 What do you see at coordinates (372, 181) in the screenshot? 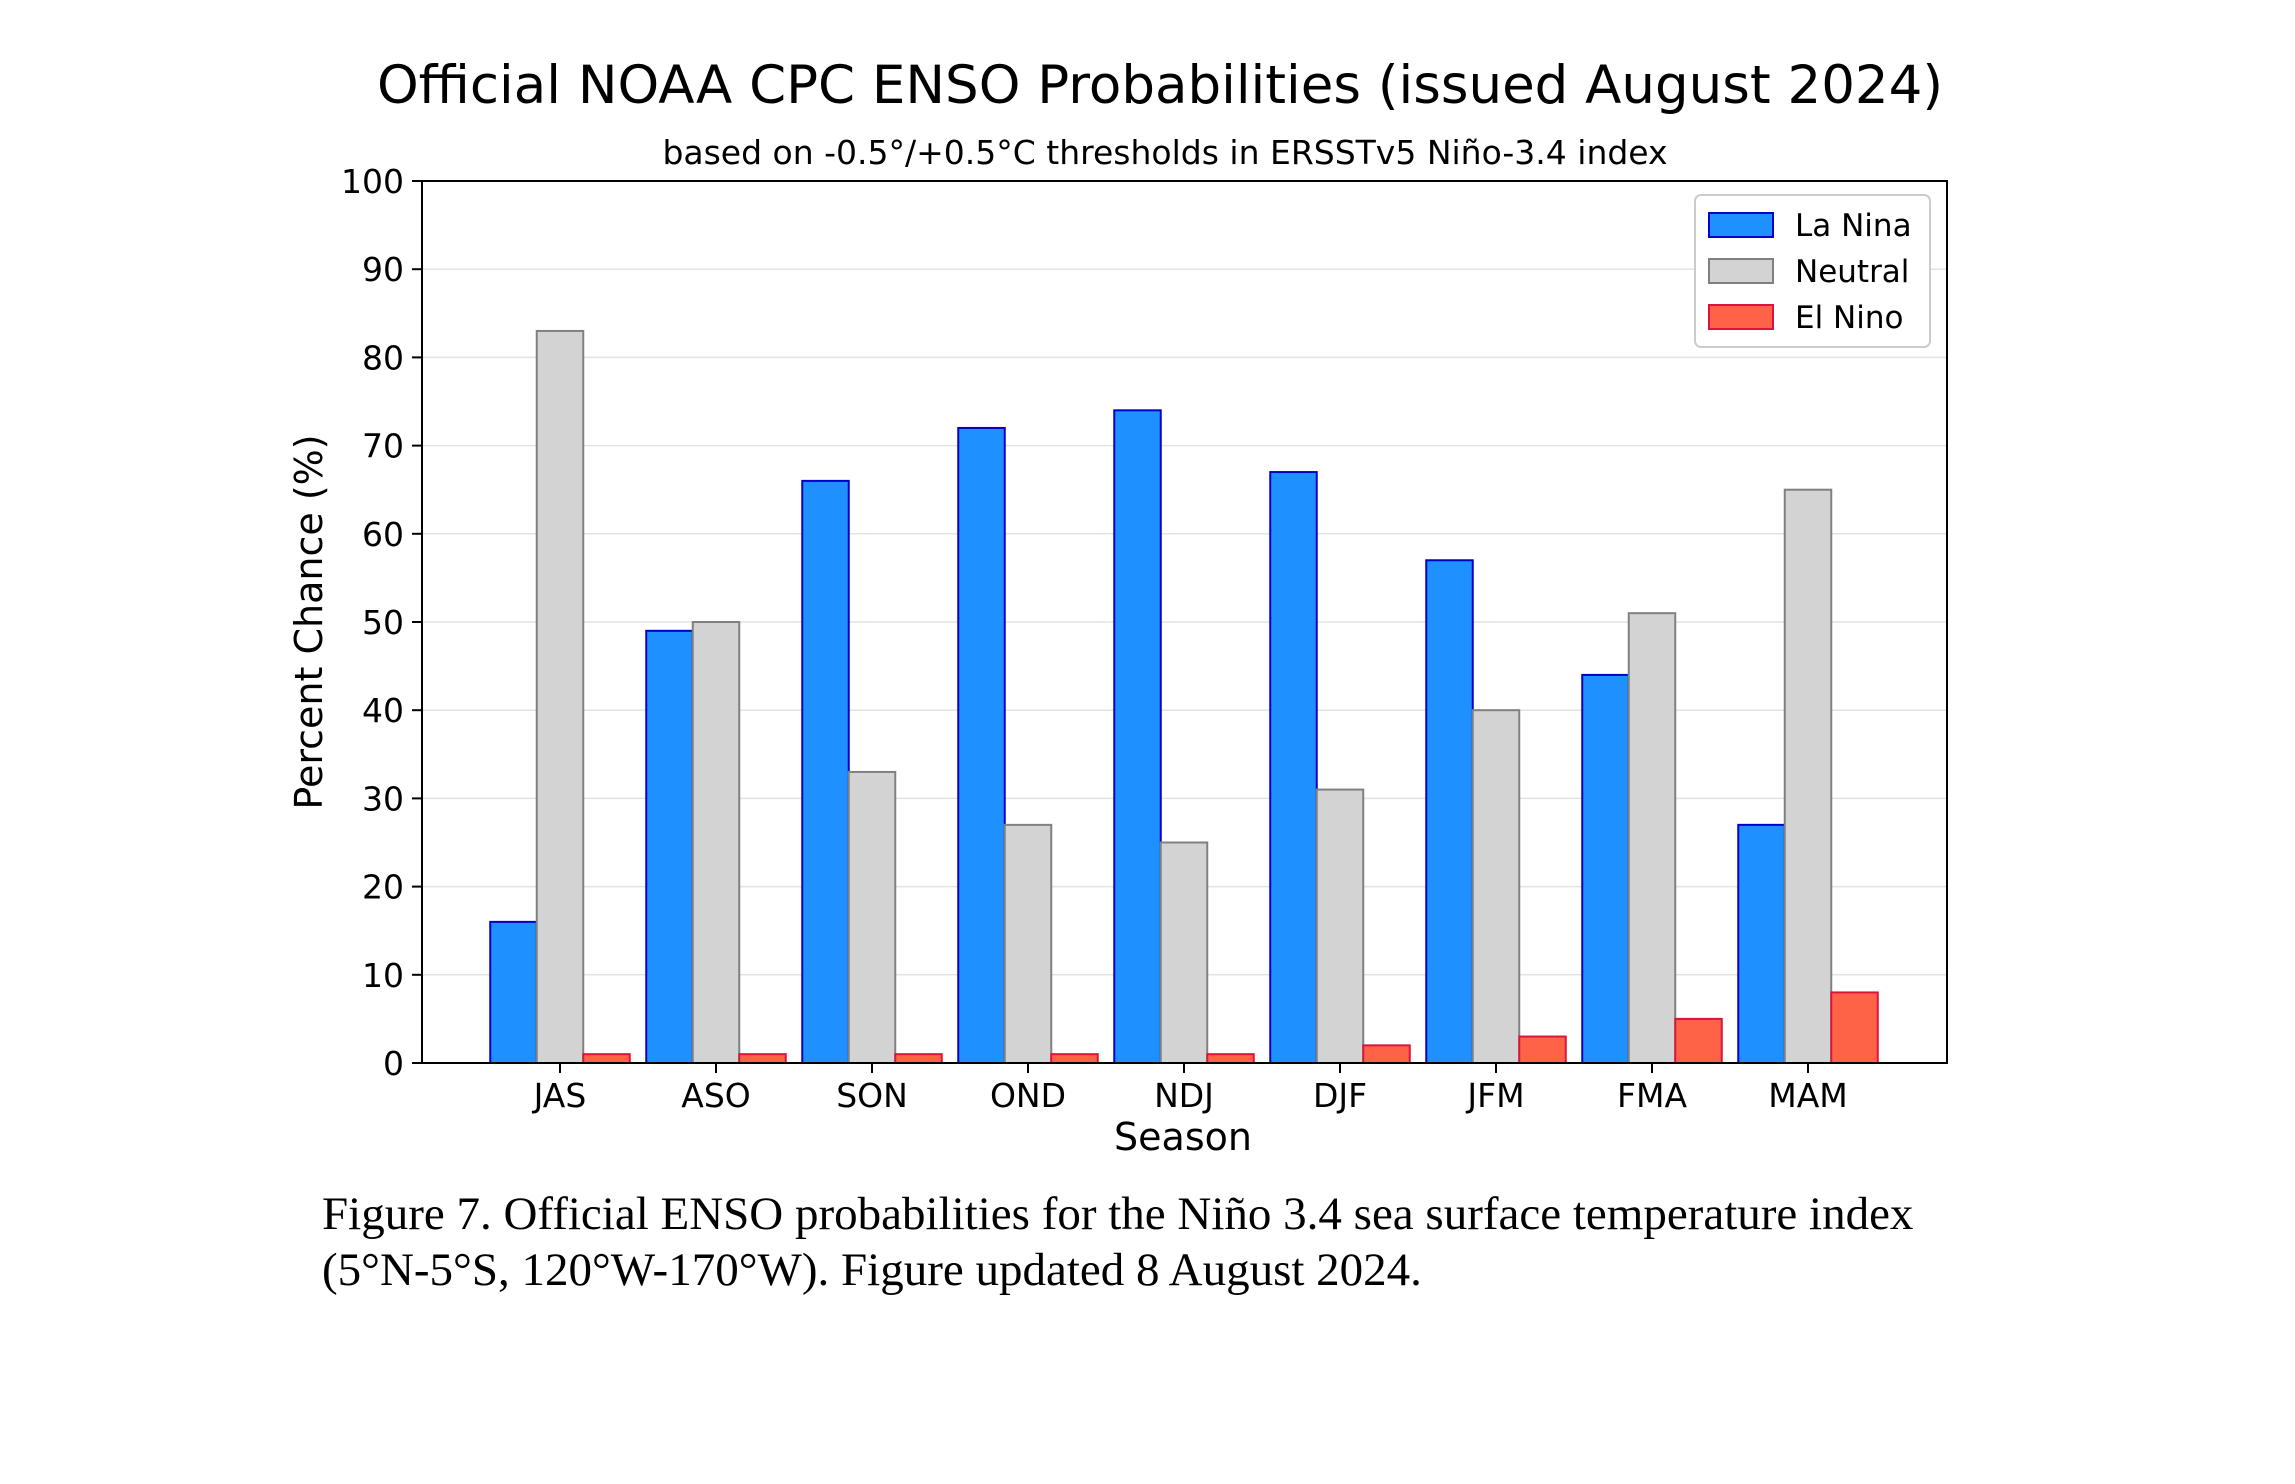
I see `y-tick-label: 100` at bounding box center [372, 181].